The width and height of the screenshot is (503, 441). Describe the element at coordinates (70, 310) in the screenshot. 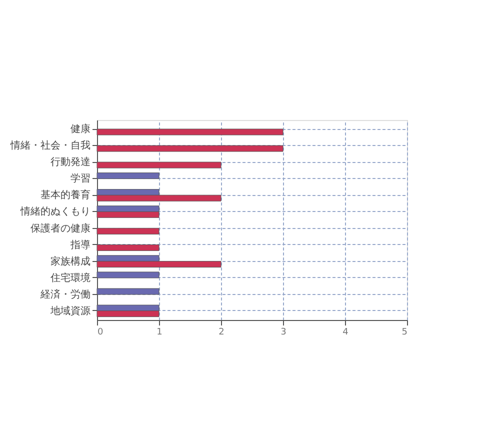

I see `y-tick-label: 地域資源` at that location.